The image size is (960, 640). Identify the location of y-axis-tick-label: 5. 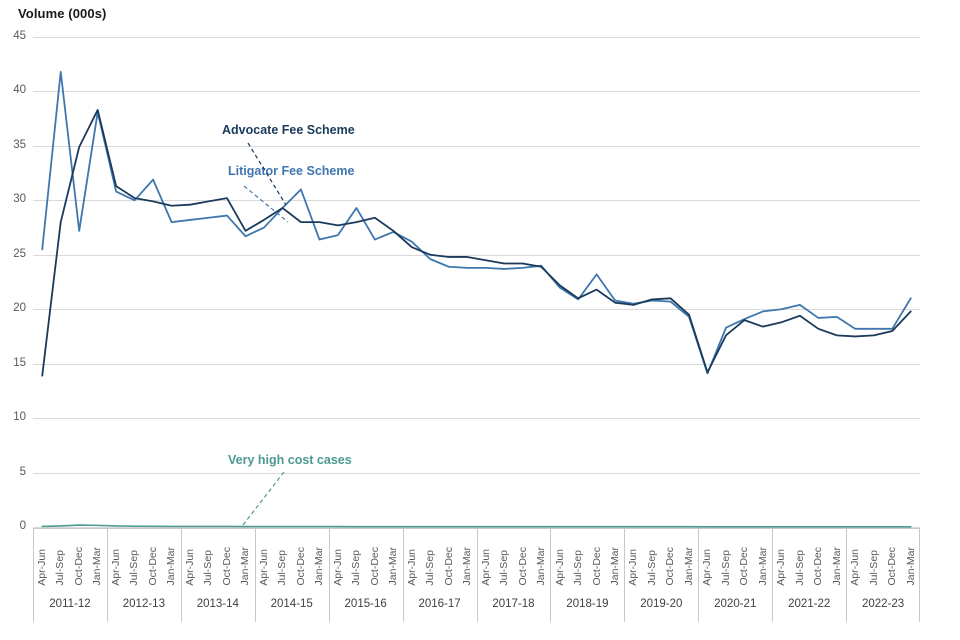
(22, 471).